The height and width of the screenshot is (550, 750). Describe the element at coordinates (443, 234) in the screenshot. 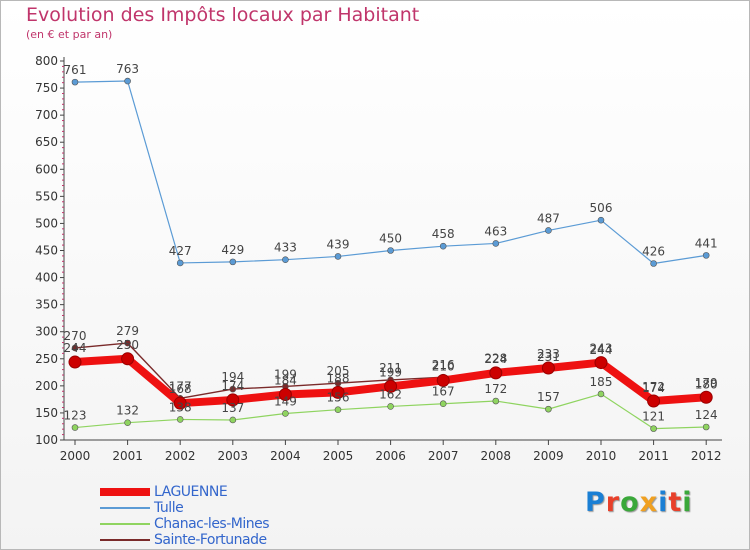

I see `data-label-tulle: 458` at that location.